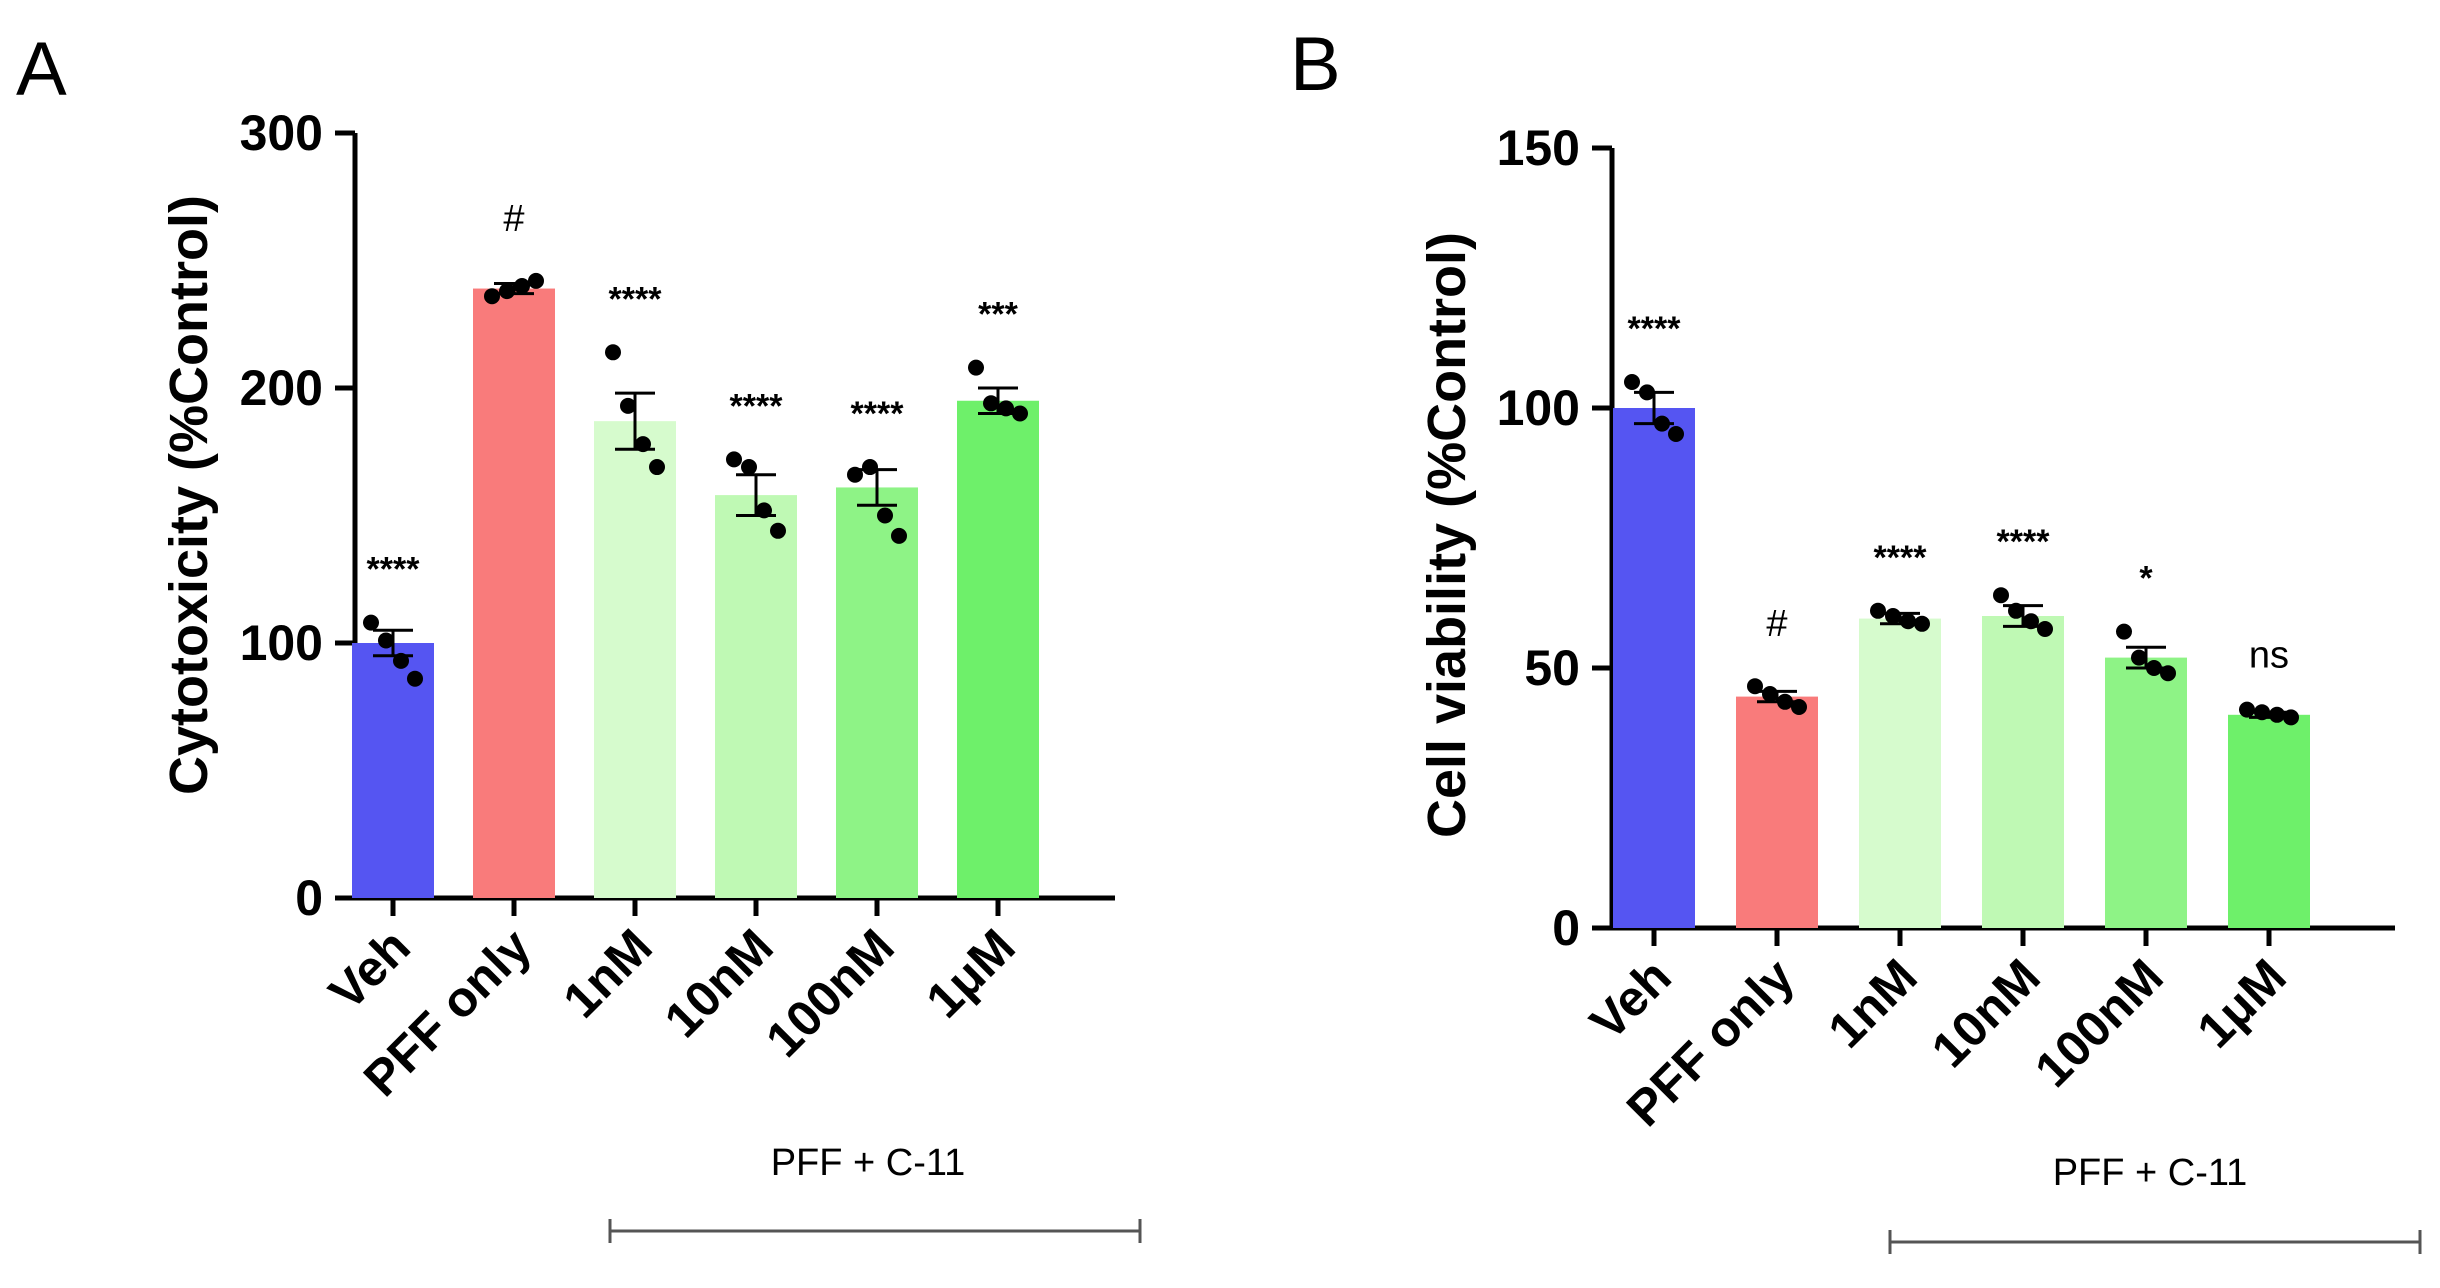 The image size is (2440, 1288). What do you see at coordinates (1961, 554) in the screenshot?
I see `panel-b-error-bars` at bounding box center [1961, 554].